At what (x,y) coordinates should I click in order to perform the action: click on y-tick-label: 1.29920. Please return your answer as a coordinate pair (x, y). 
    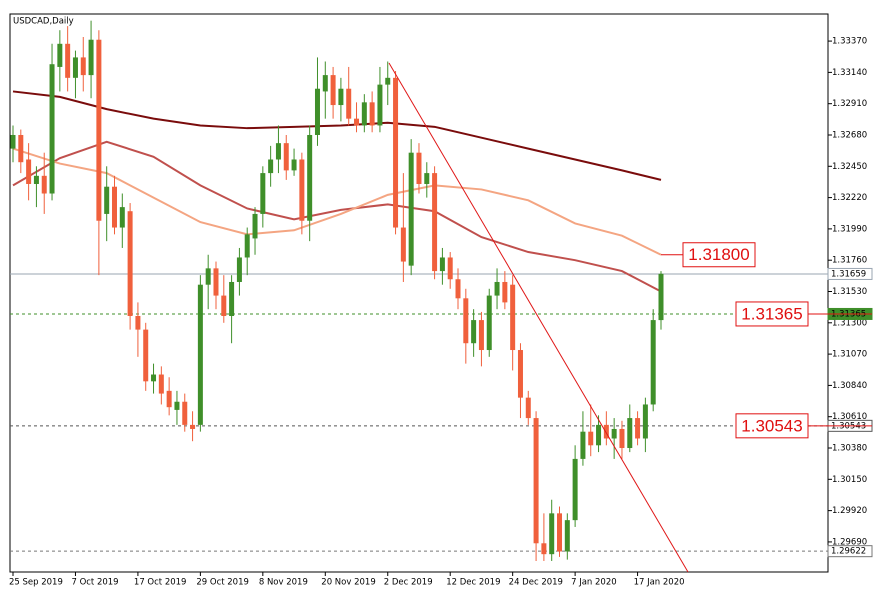
    Looking at the image, I should click on (849, 511).